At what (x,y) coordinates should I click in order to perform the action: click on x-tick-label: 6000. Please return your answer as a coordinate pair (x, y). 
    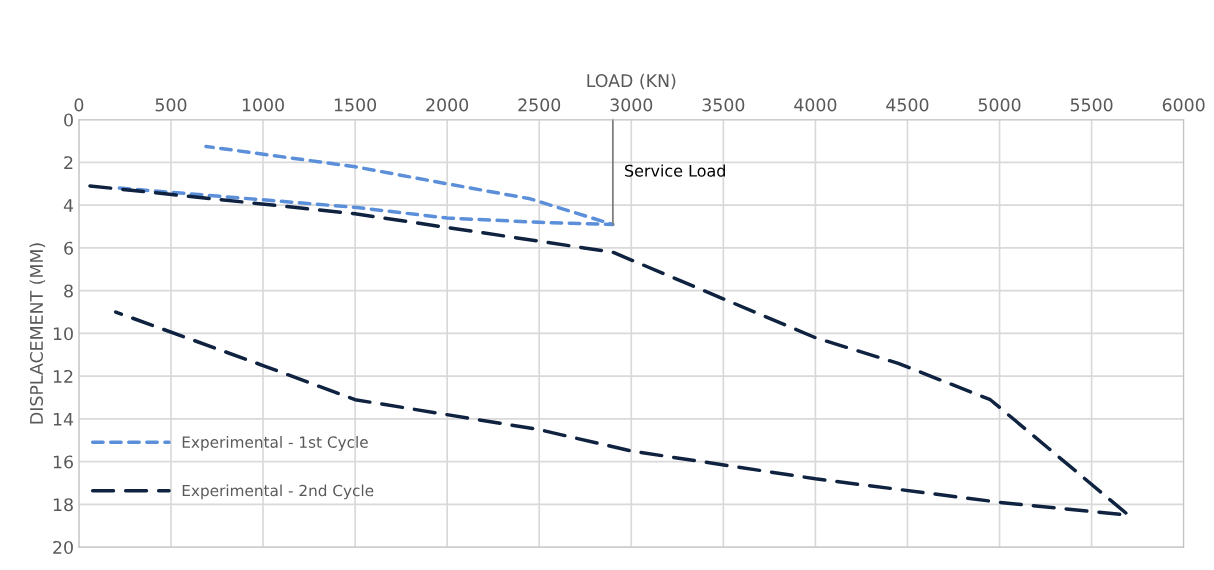
    Looking at the image, I should click on (1183, 105).